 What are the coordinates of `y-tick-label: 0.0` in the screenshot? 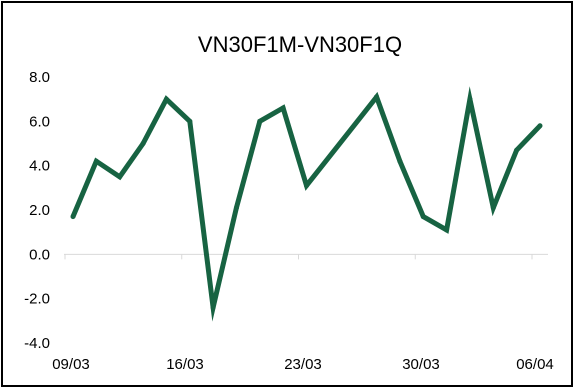 It's located at (39, 254).